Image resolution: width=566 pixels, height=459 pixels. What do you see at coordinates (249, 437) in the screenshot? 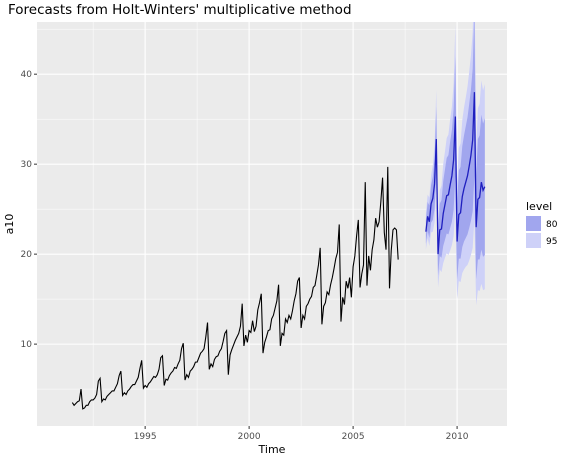
I see `x-tick-label: 2000` at bounding box center [249, 437].